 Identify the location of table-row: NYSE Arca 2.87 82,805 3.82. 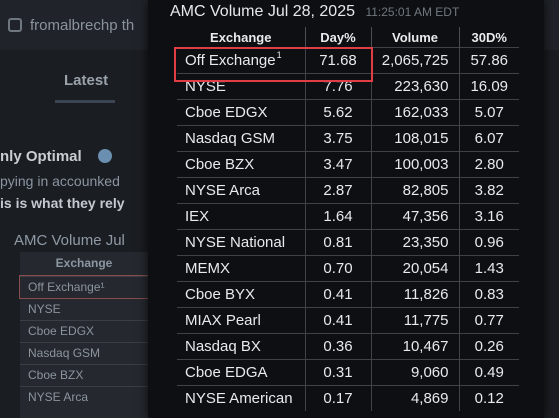
(348, 190).